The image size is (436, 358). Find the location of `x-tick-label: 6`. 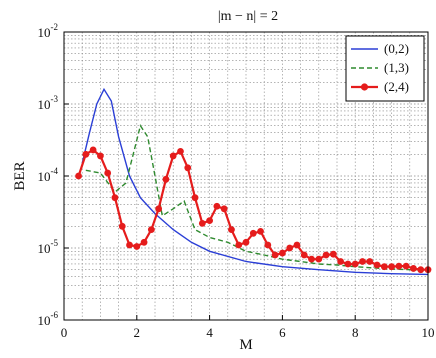

x-tick-label: 6 is located at coordinates (282, 332).